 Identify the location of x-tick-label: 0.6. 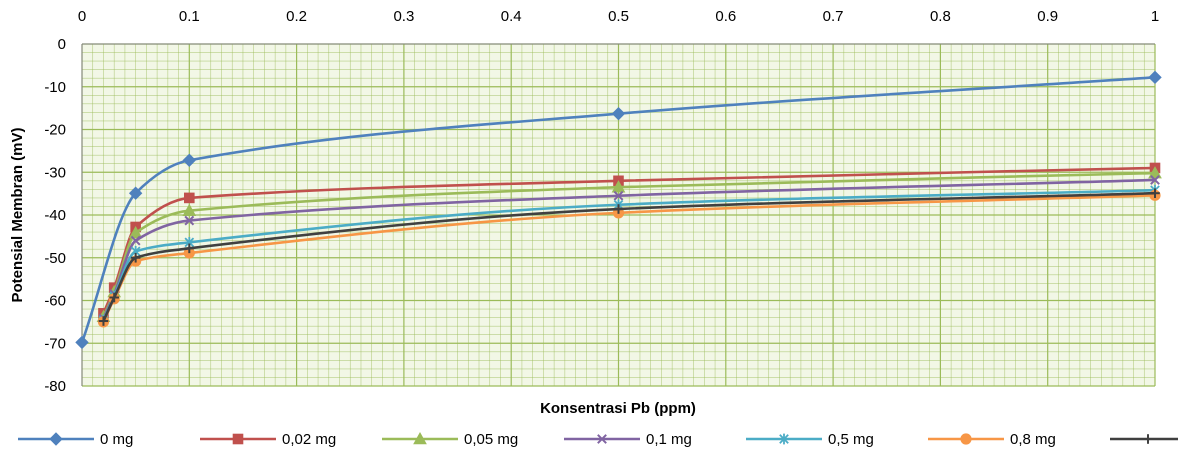
(725, 16).